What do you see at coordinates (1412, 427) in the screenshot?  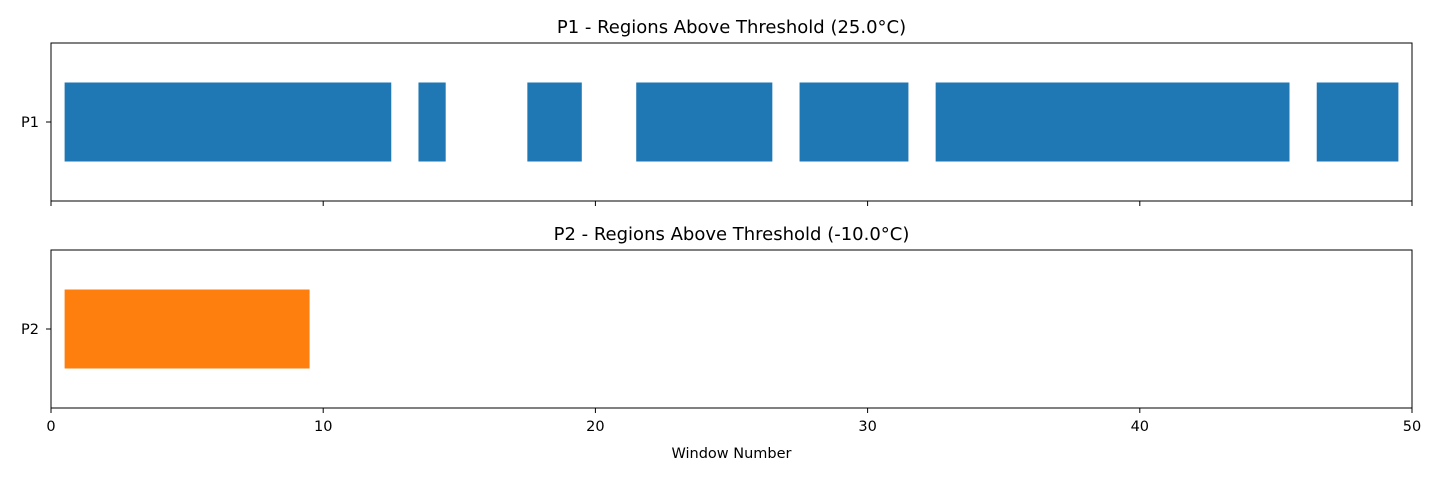 I see `x-tick-label: 50` at bounding box center [1412, 427].